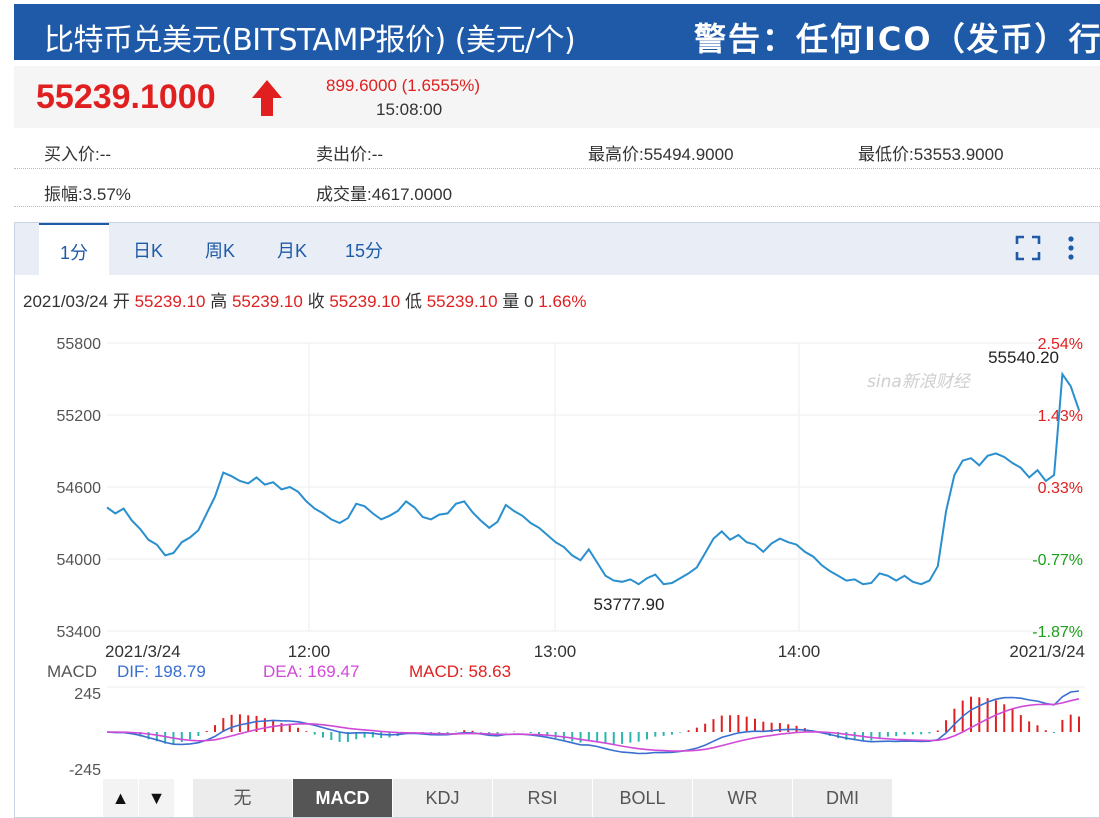 Image resolution: width=1100 pixels, height=818 pixels. I want to click on close-value: 55239.10, so click(365, 301).